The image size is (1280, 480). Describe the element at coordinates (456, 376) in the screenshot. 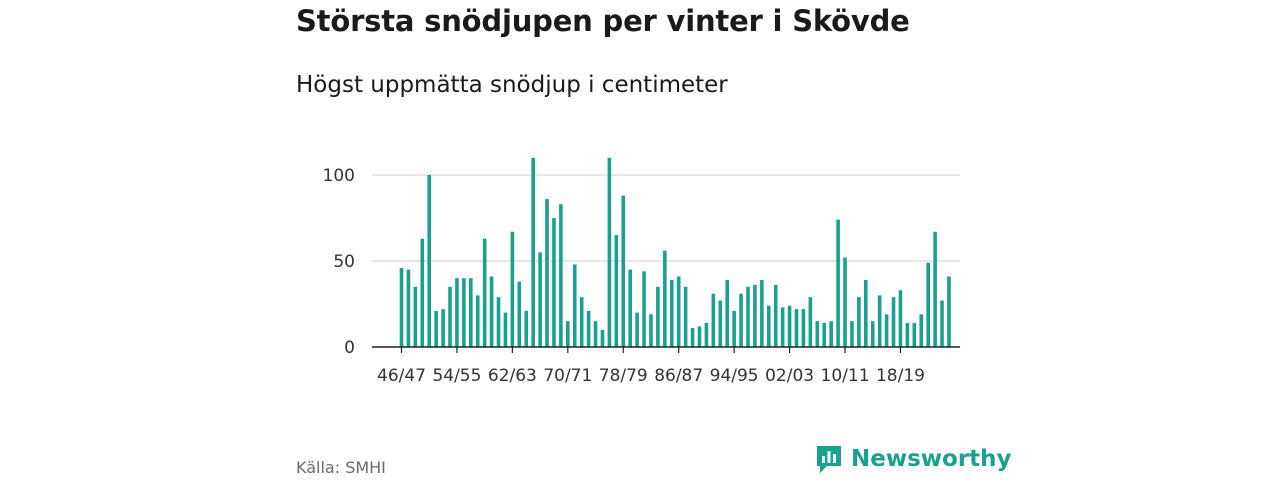

I see `x-tick-label: 54/55` at that location.